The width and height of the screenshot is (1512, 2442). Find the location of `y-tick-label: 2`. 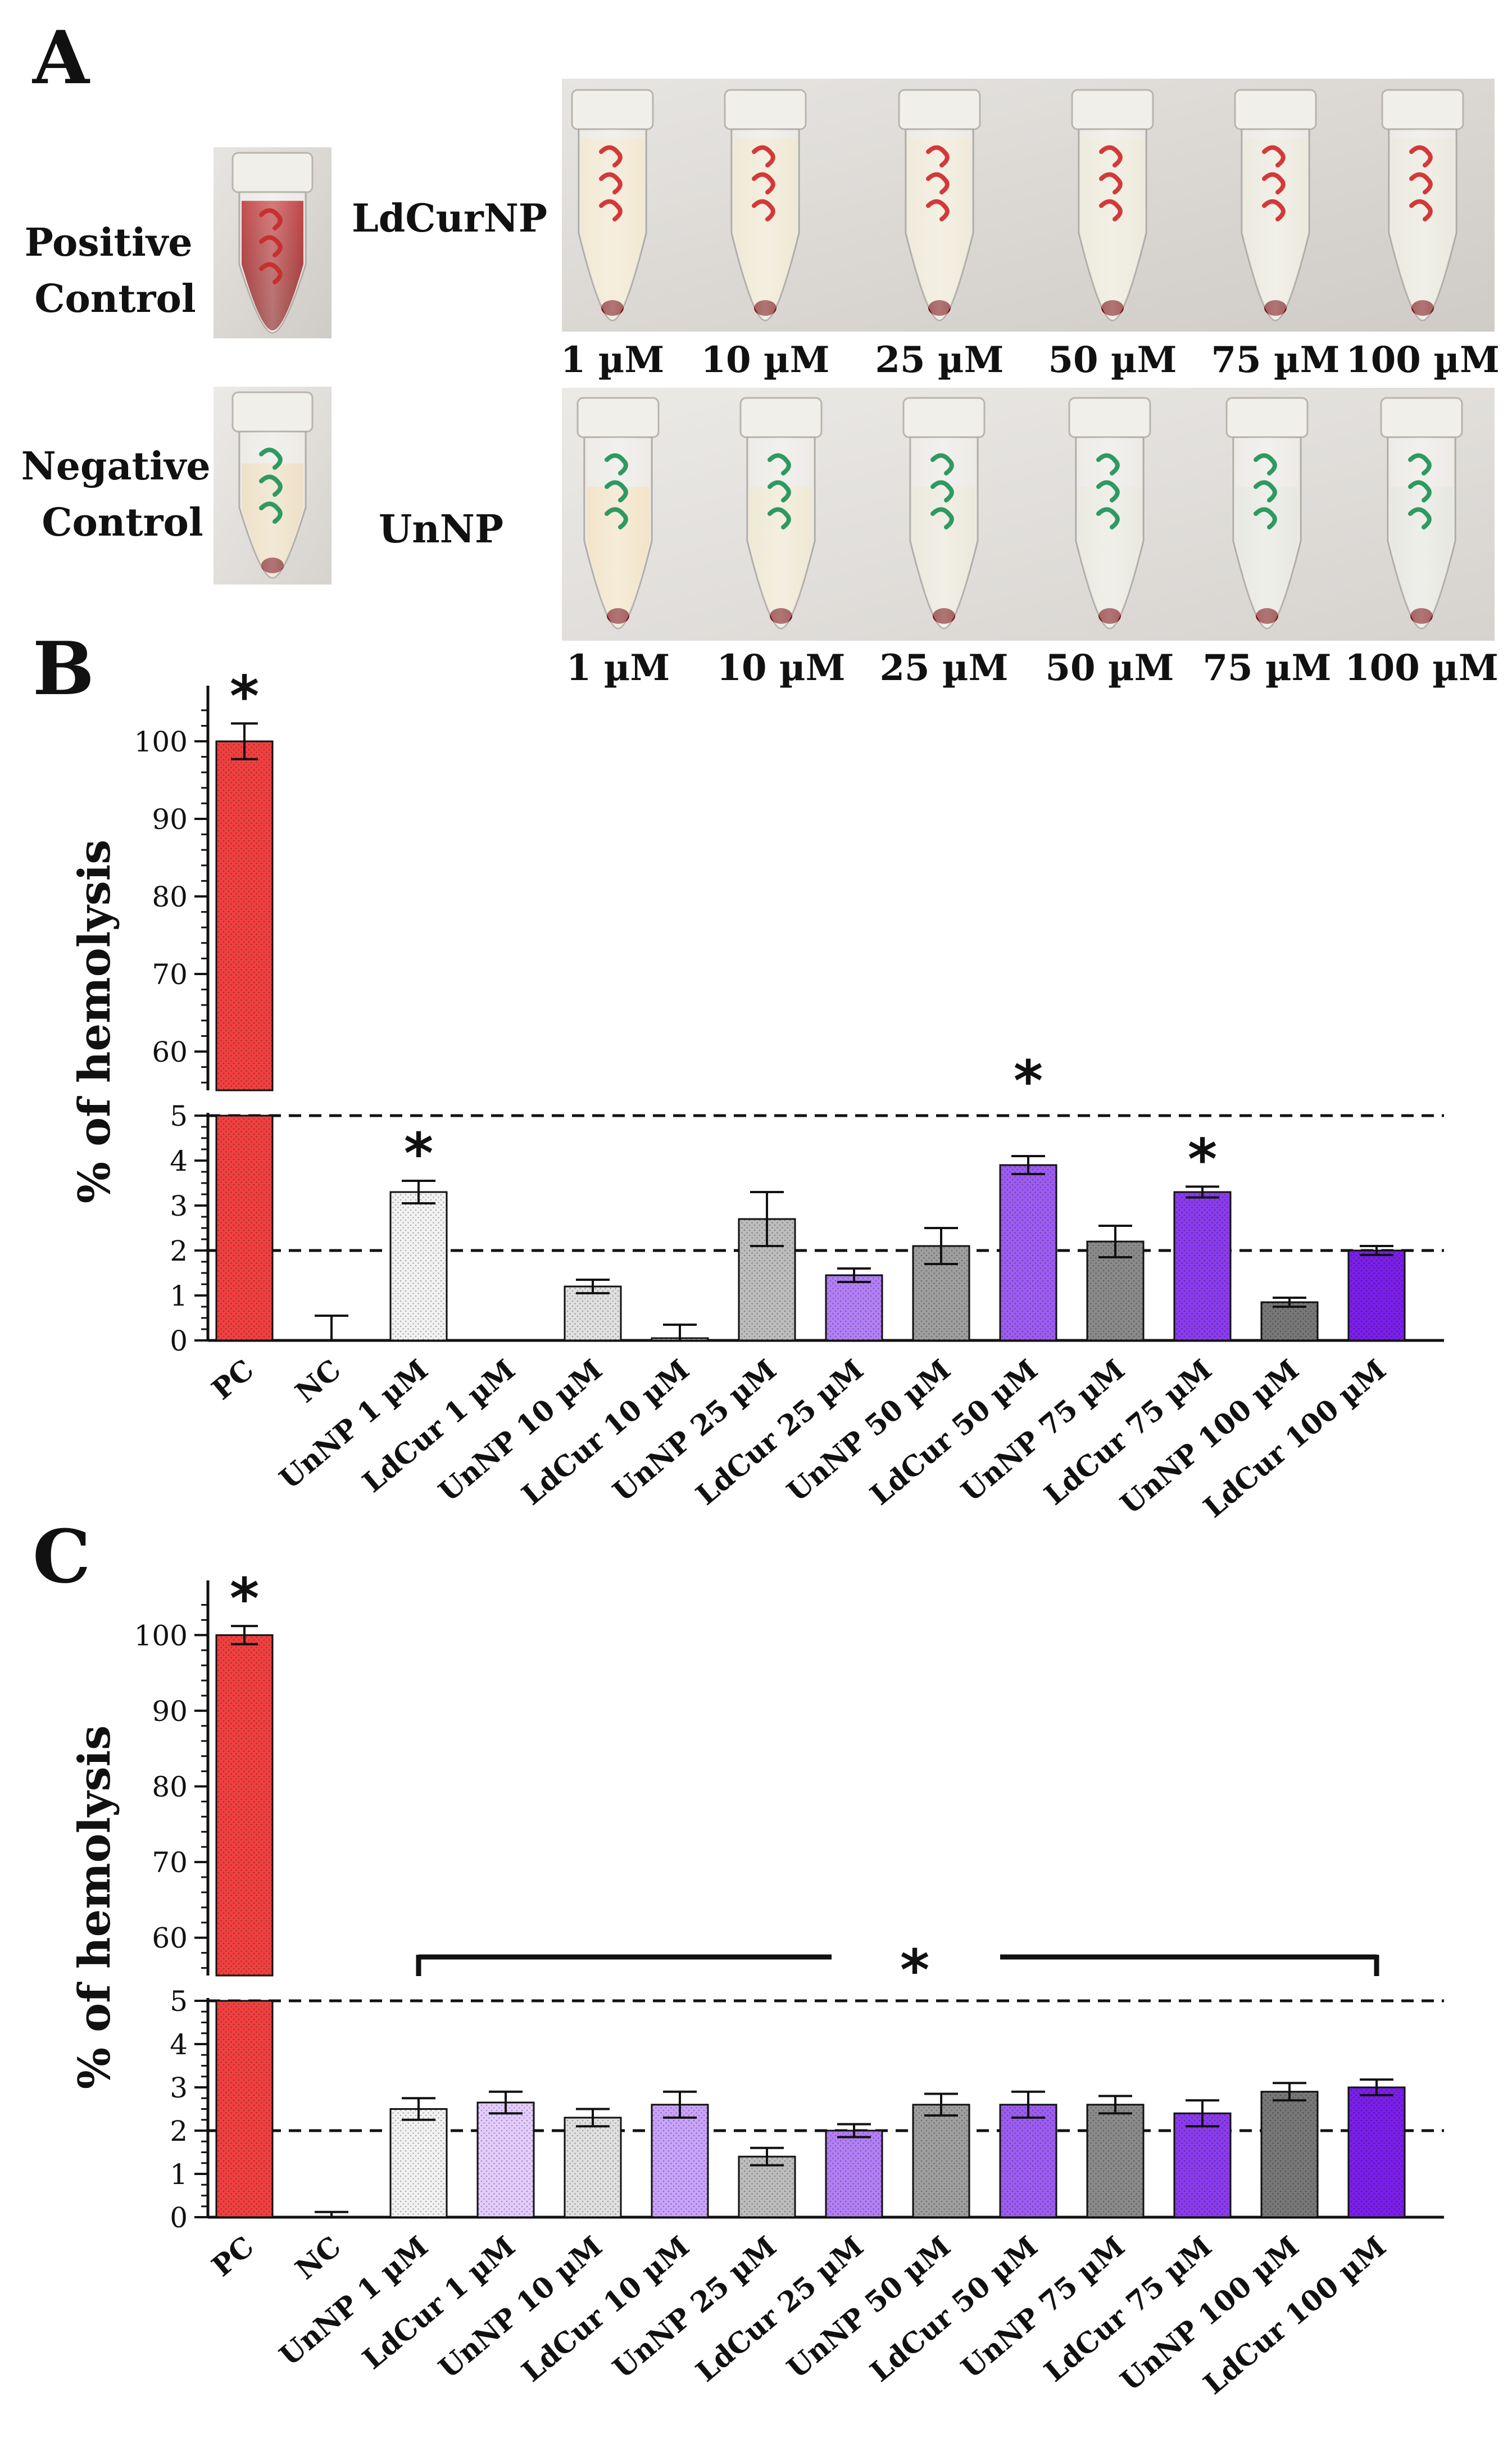

y-tick-label: 2 is located at coordinates (179, 2131).